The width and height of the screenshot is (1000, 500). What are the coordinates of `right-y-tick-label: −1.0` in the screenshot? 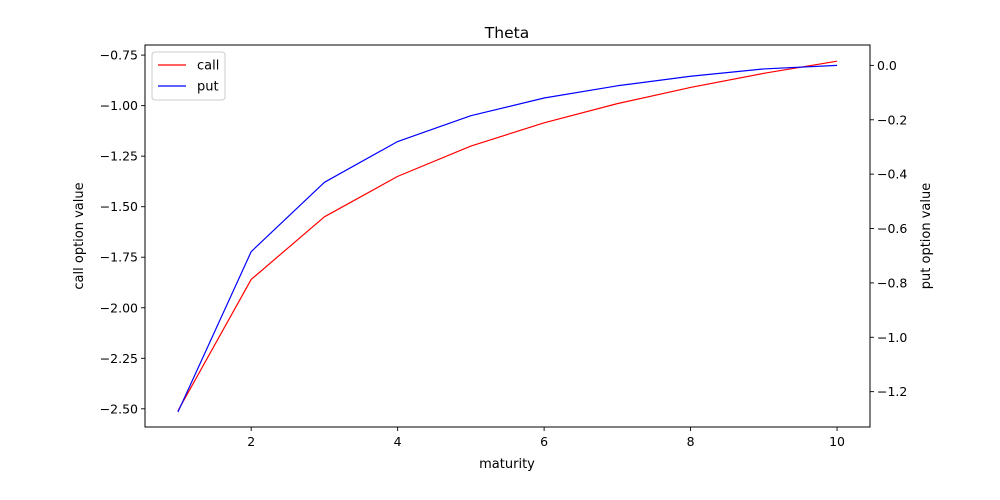 It's located at (892, 337).